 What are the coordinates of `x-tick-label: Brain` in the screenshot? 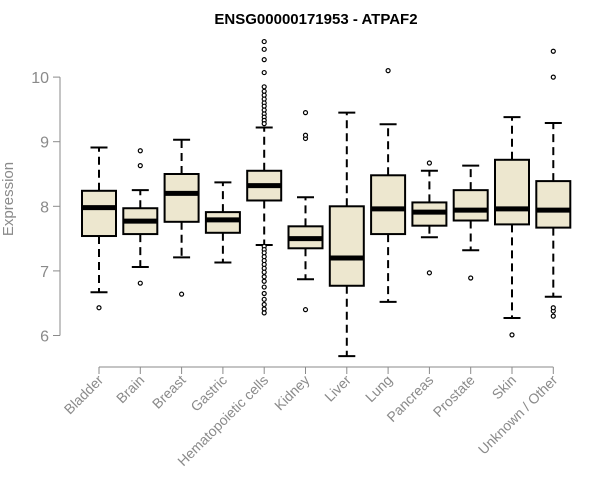 It's located at (130, 389).